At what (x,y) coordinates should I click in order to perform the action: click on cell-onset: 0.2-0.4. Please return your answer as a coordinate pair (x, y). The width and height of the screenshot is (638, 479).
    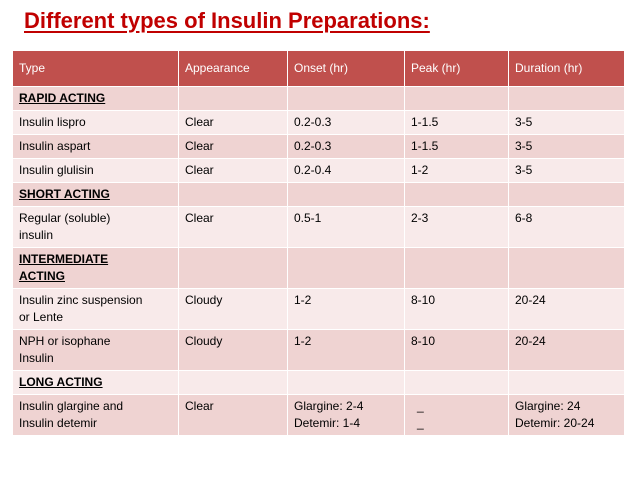
    Looking at the image, I should click on (346, 170).